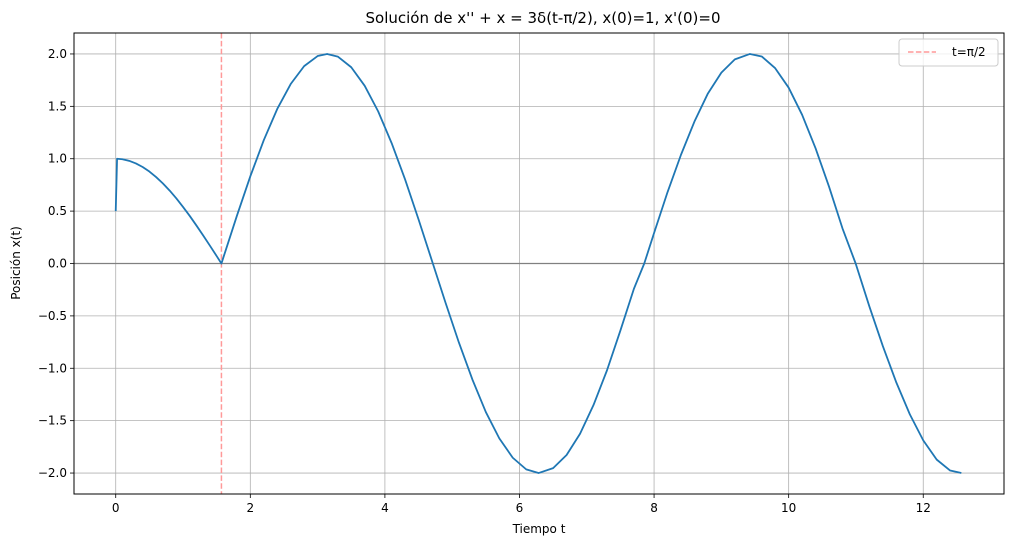  What do you see at coordinates (116, 508) in the screenshot?
I see `x-tick-label: 0` at bounding box center [116, 508].